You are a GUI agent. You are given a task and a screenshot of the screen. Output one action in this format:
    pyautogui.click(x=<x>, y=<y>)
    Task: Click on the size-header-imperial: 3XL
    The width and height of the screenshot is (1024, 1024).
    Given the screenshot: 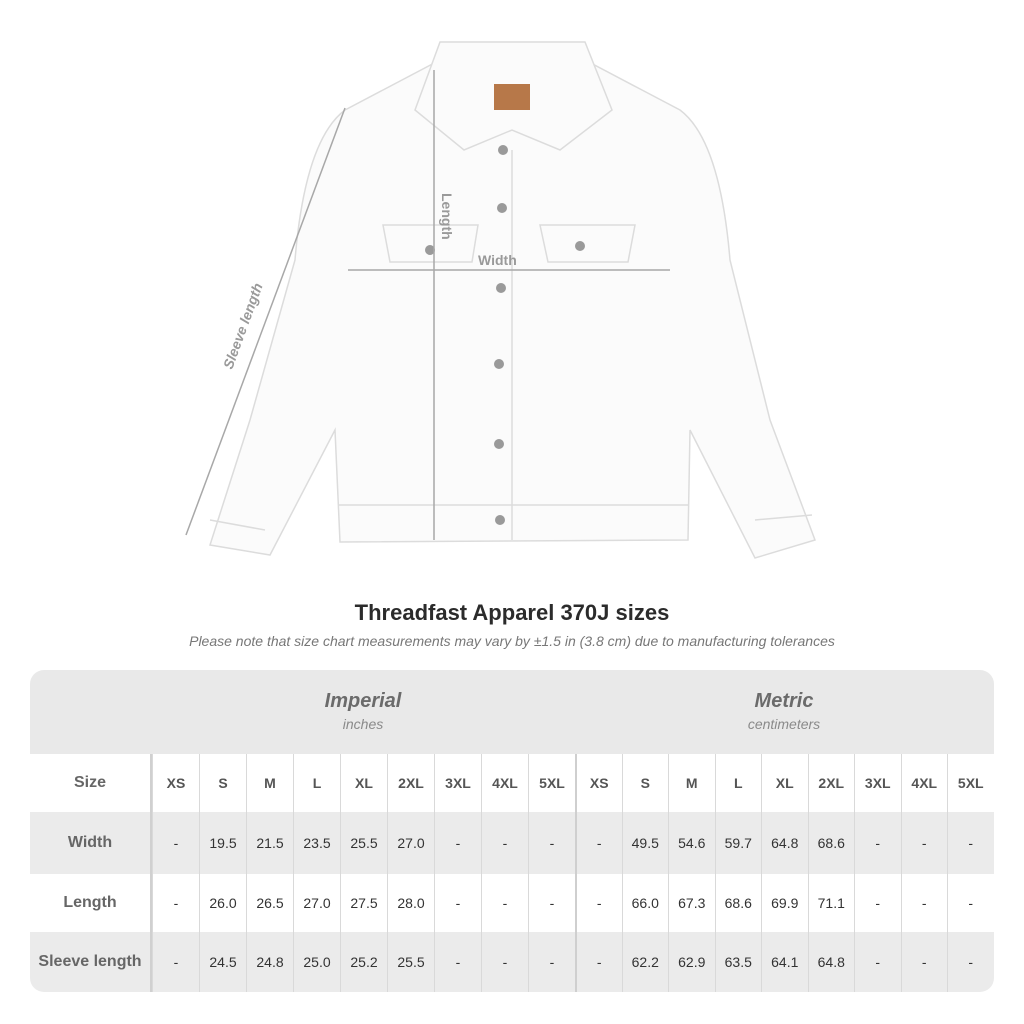 What is the action you would take?
    pyautogui.click(x=457, y=783)
    